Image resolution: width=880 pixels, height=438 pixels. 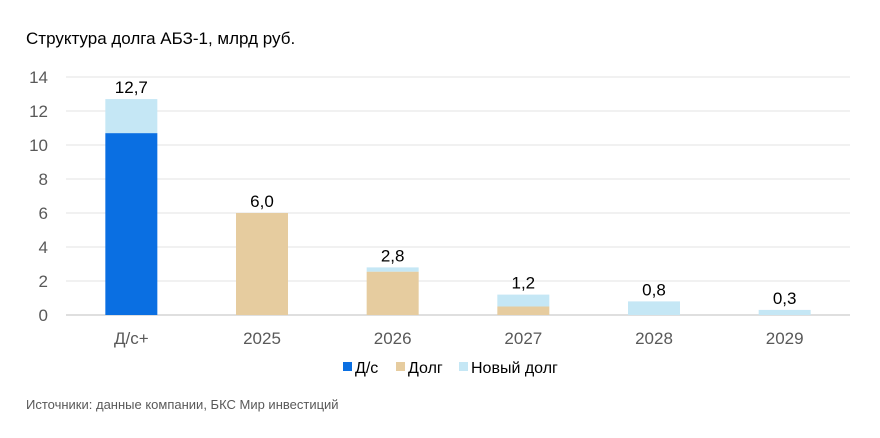 I want to click on legend-label: Долг, so click(x=425, y=368).